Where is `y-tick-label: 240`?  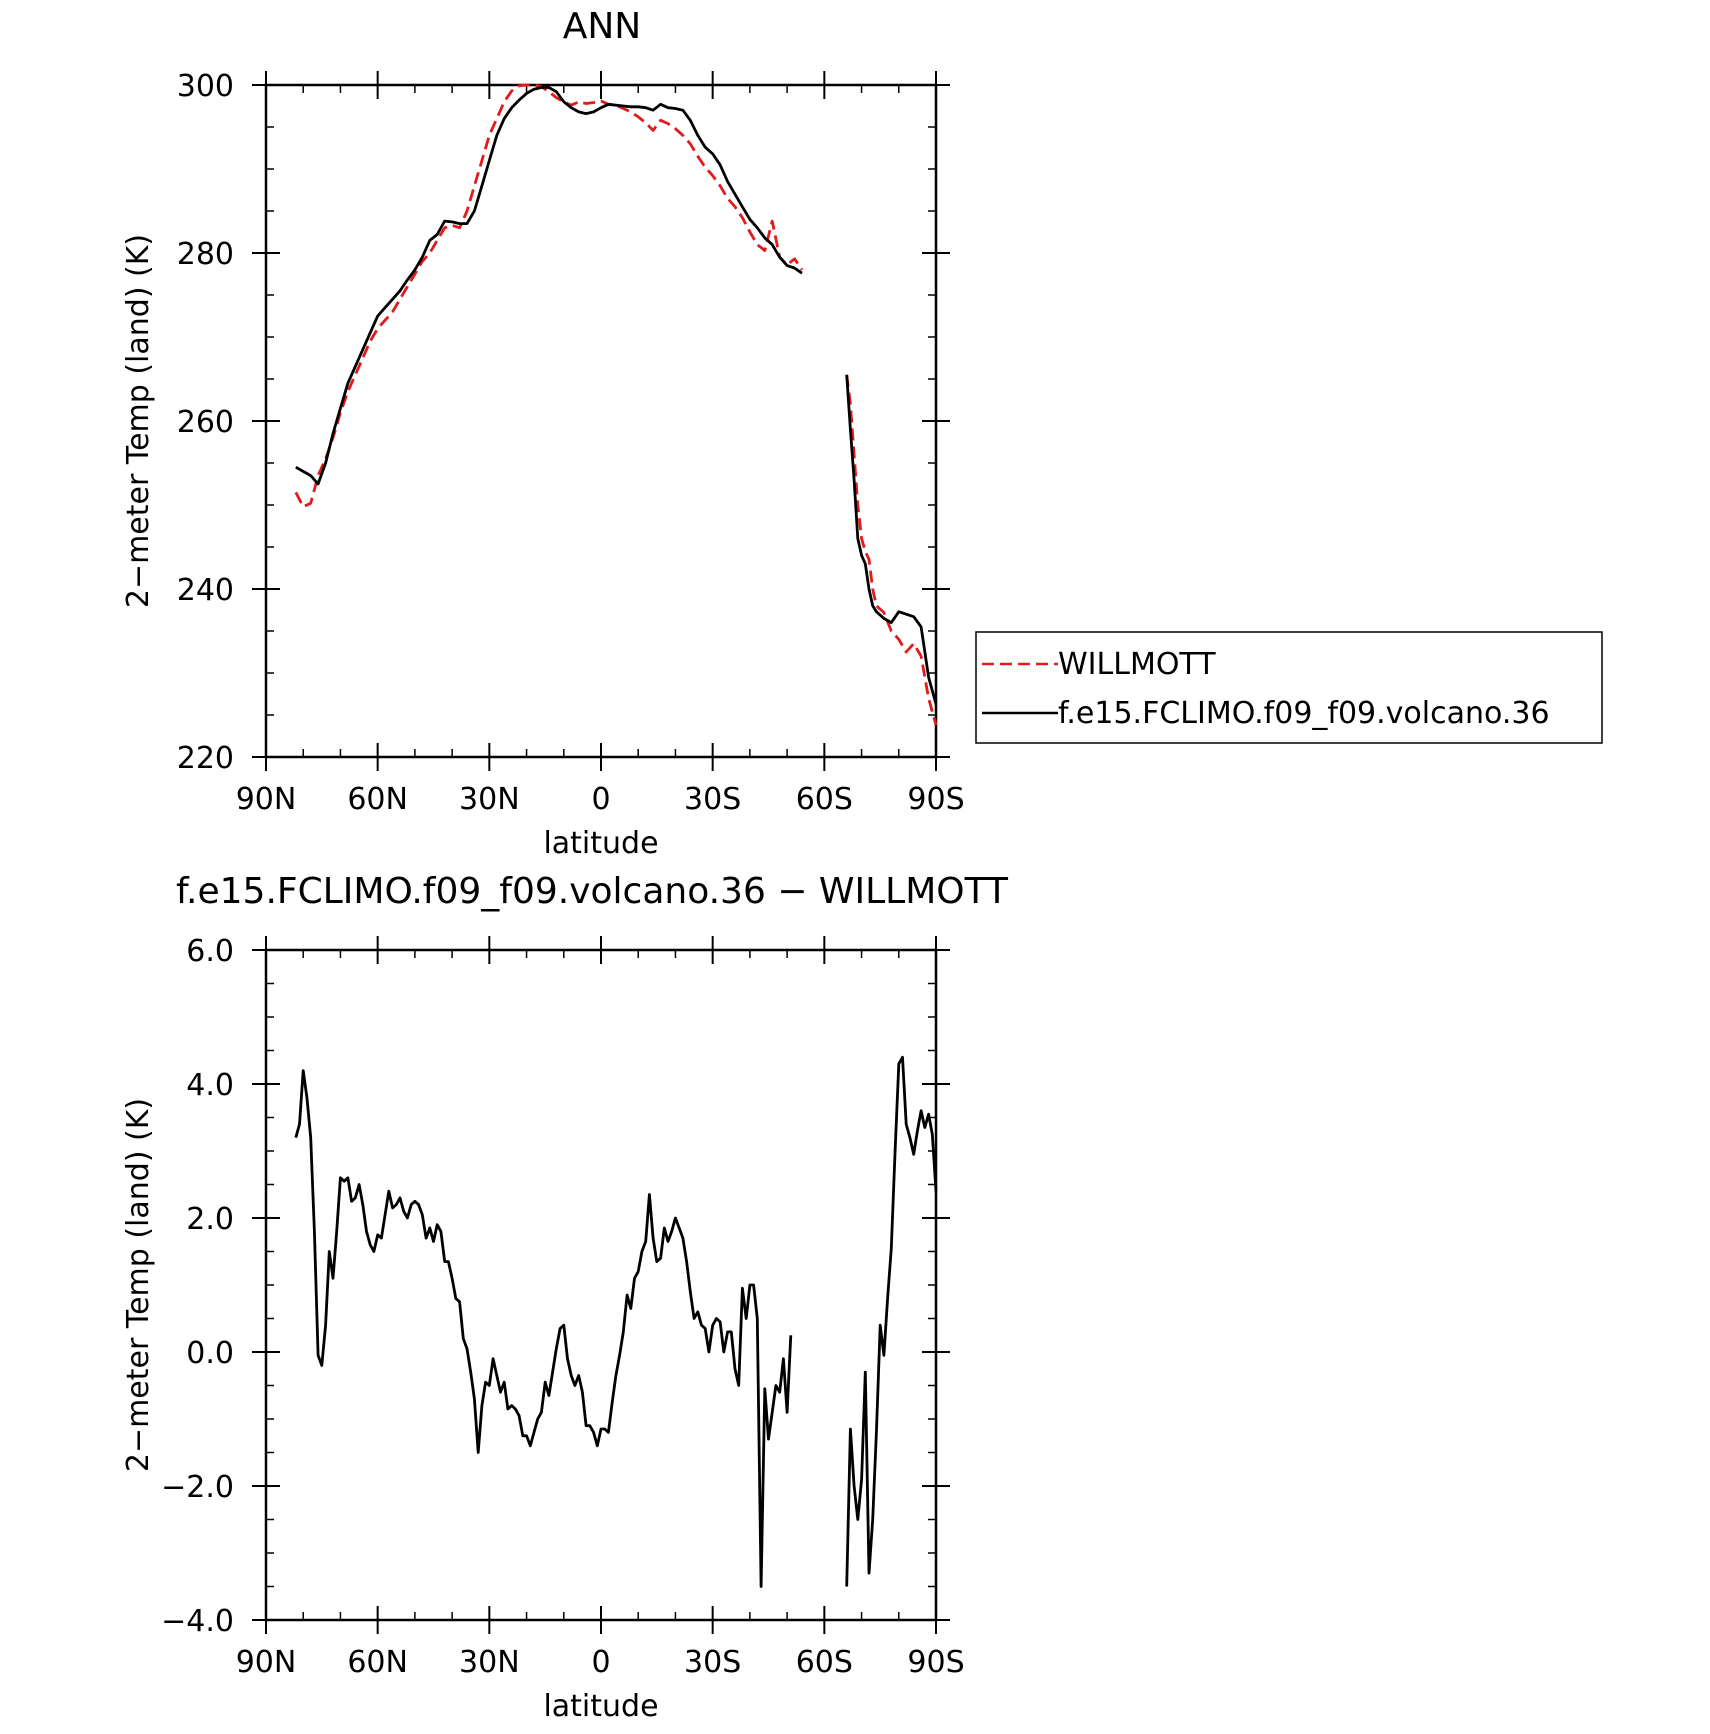
y-tick-label: 240 is located at coordinates (205, 590).